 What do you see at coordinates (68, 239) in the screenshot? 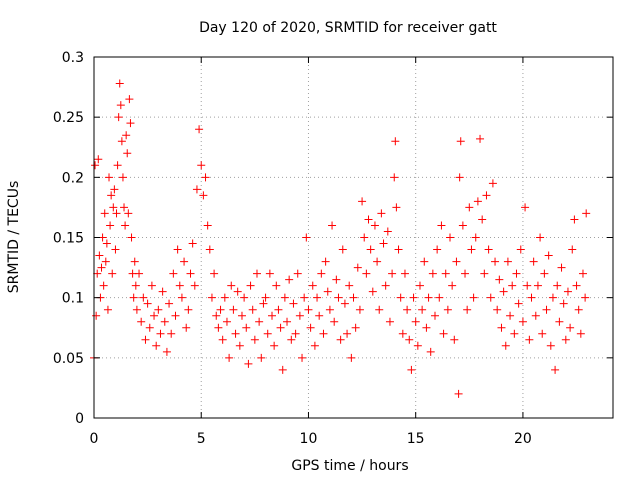
I see `y-tick-label: 0.15` at bounding box center [68, 239].